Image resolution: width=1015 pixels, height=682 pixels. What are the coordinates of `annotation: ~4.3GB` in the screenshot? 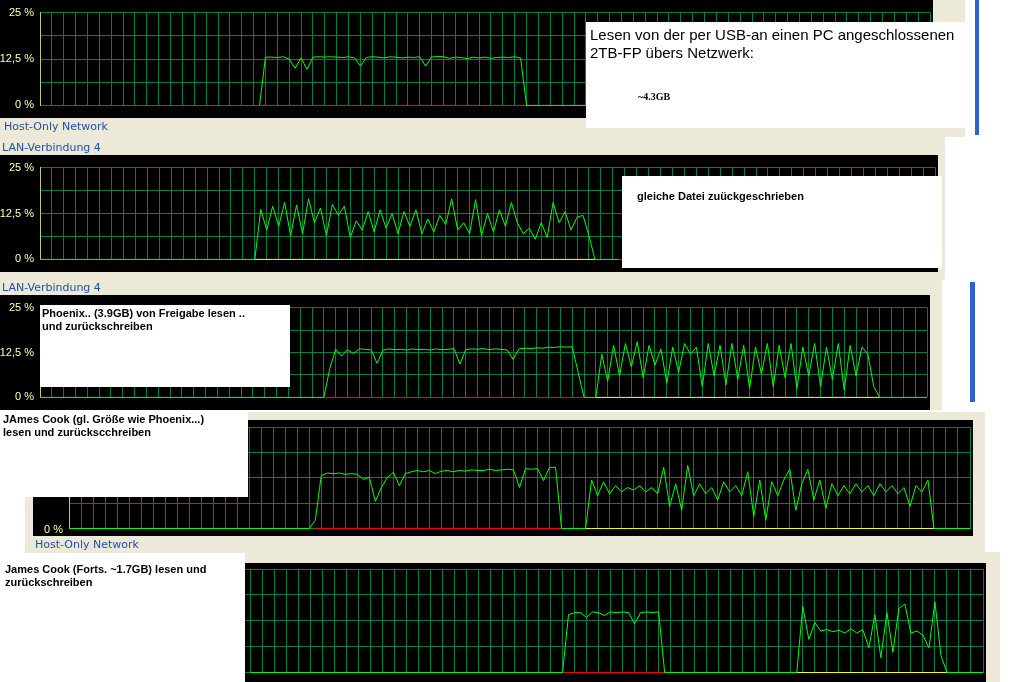 It's located at (654, 97).